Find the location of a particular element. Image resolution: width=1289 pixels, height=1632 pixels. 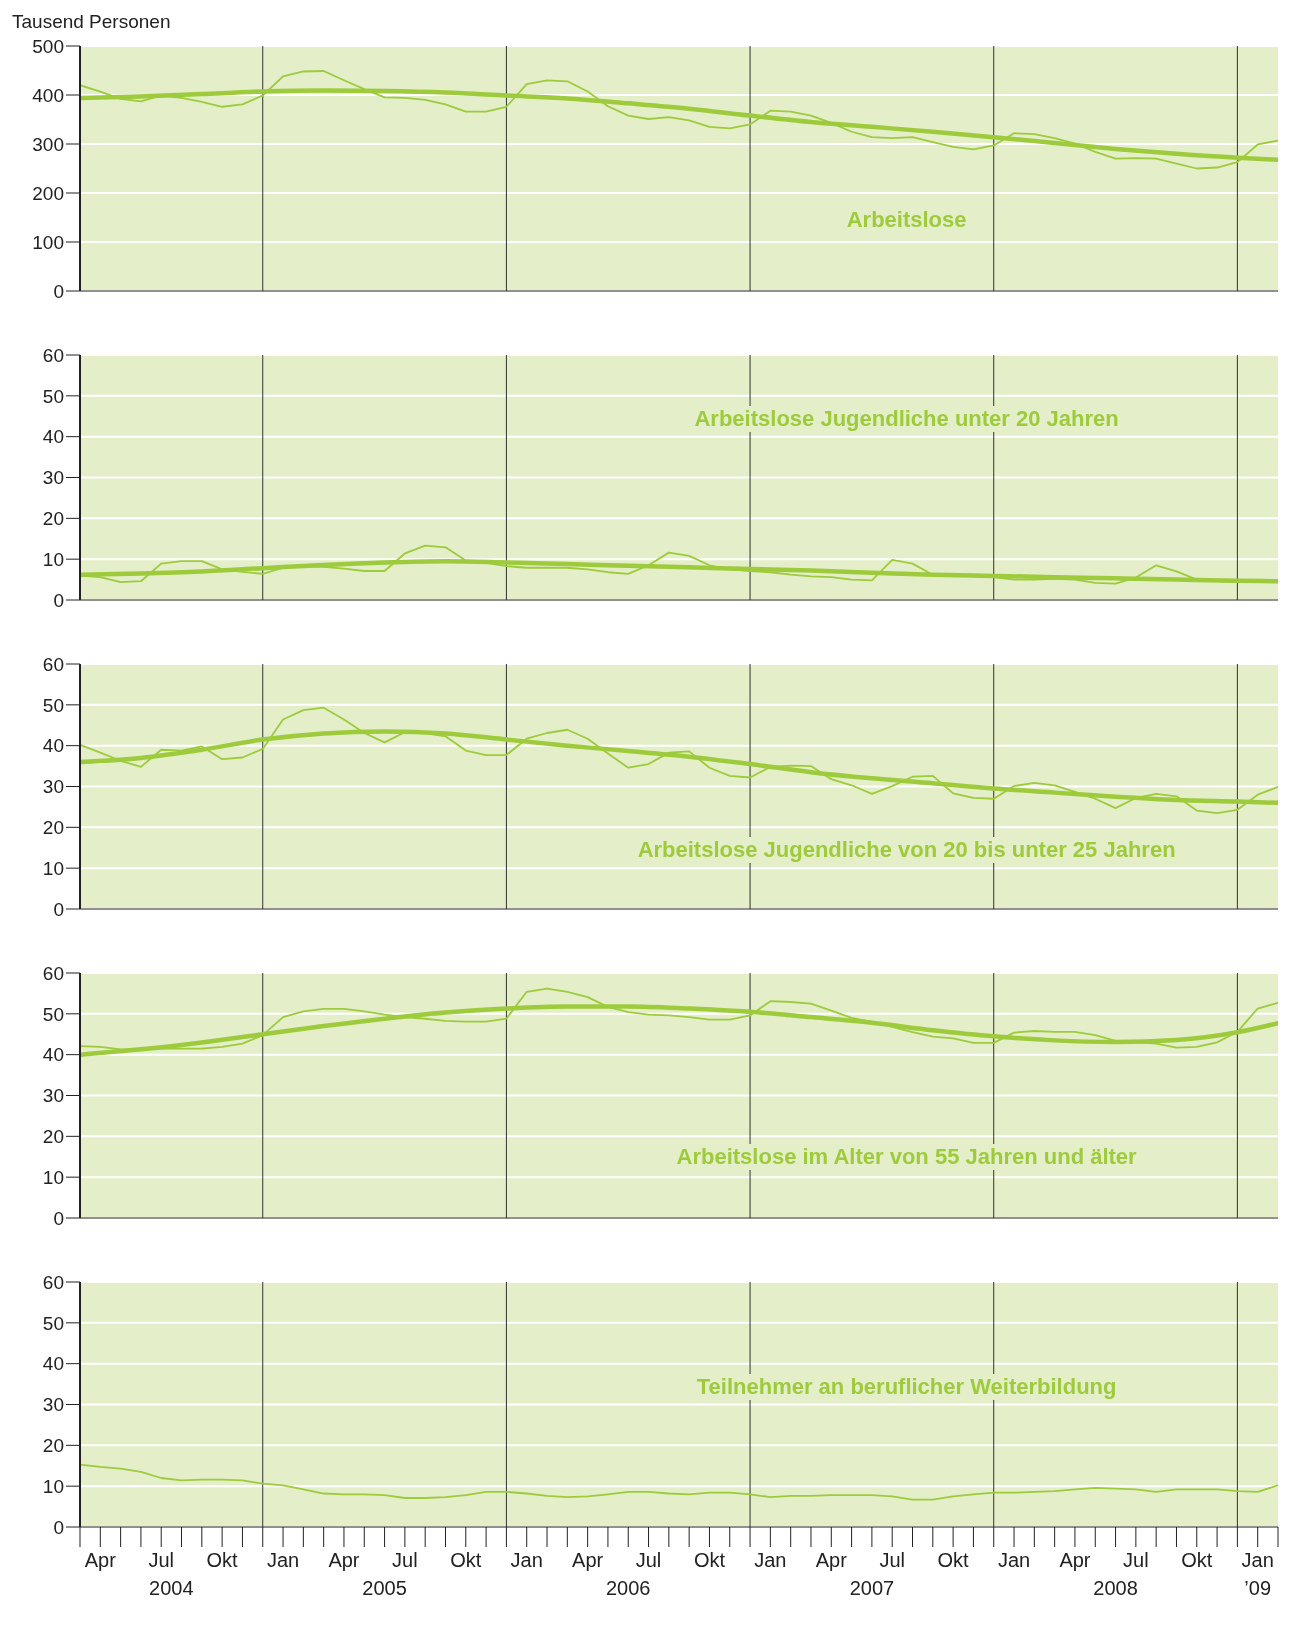

text: 2006 is located at coordinates (628, 1588).